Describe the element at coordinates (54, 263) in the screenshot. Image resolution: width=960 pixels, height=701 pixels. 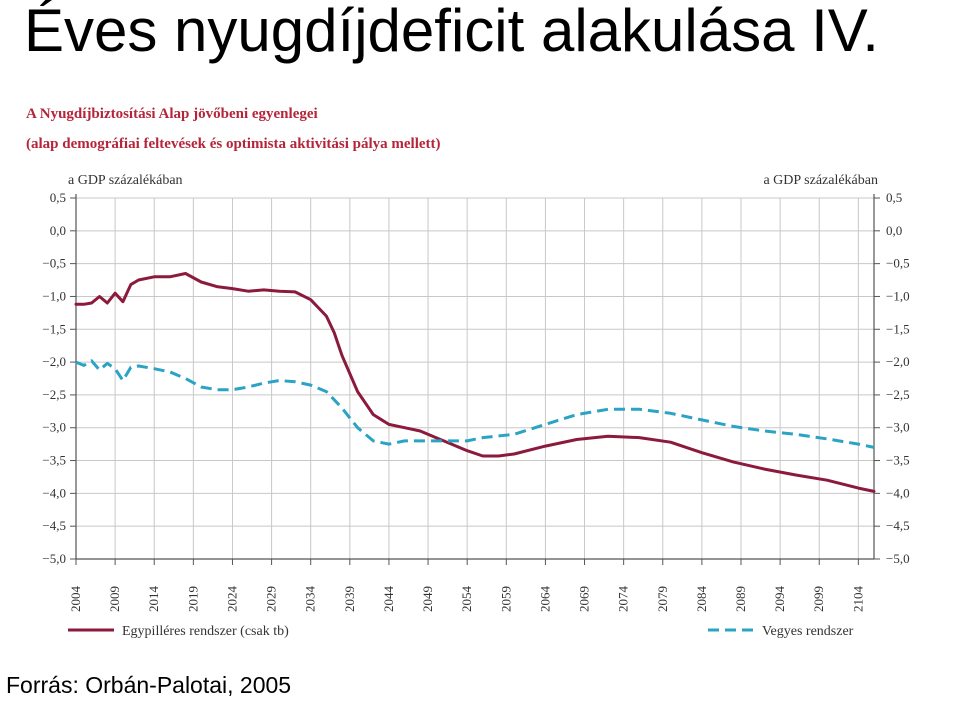
I see `y-tick-label-left: −0,5` at that location.